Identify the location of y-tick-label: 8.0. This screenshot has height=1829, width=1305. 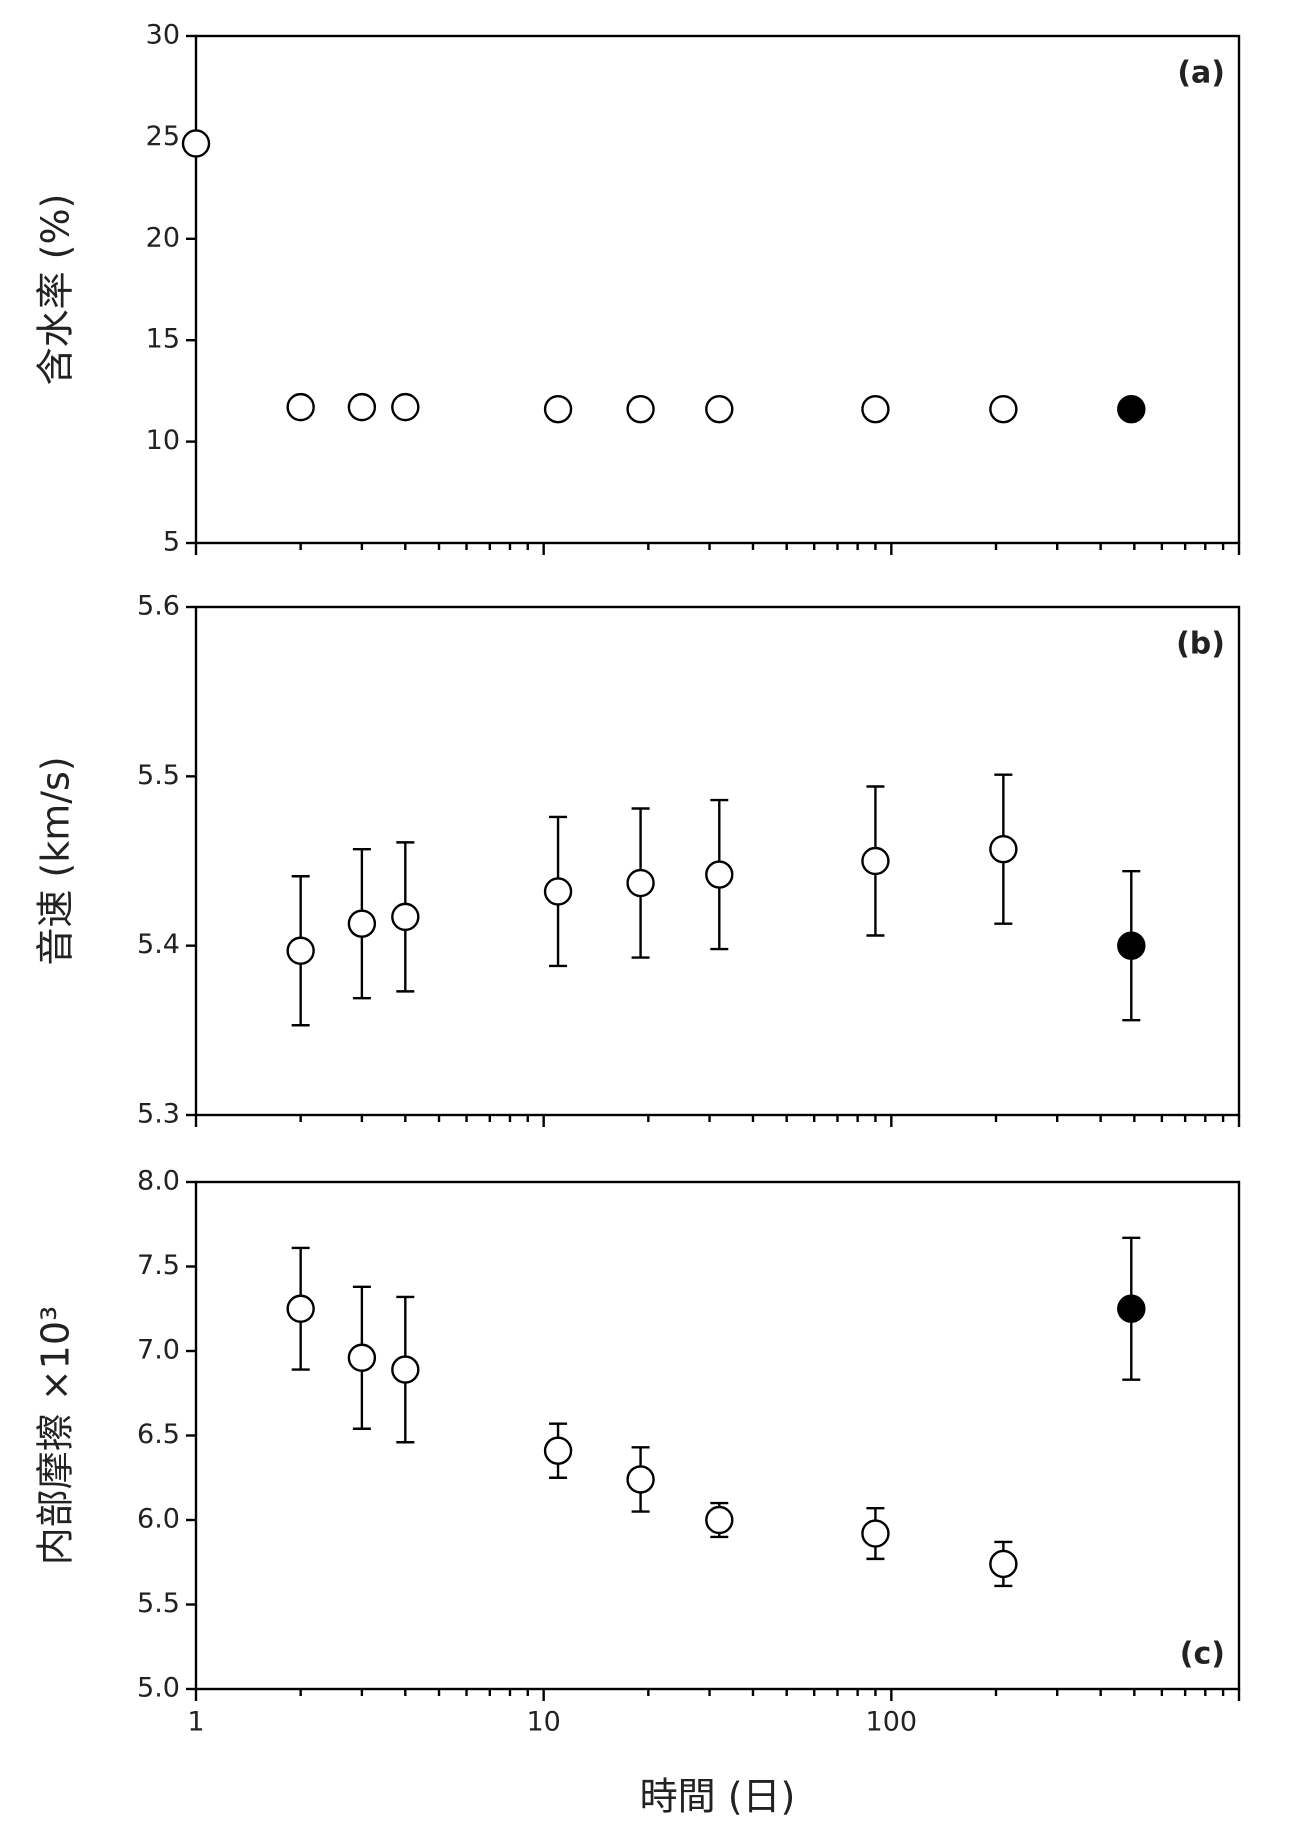
(158, 1181).